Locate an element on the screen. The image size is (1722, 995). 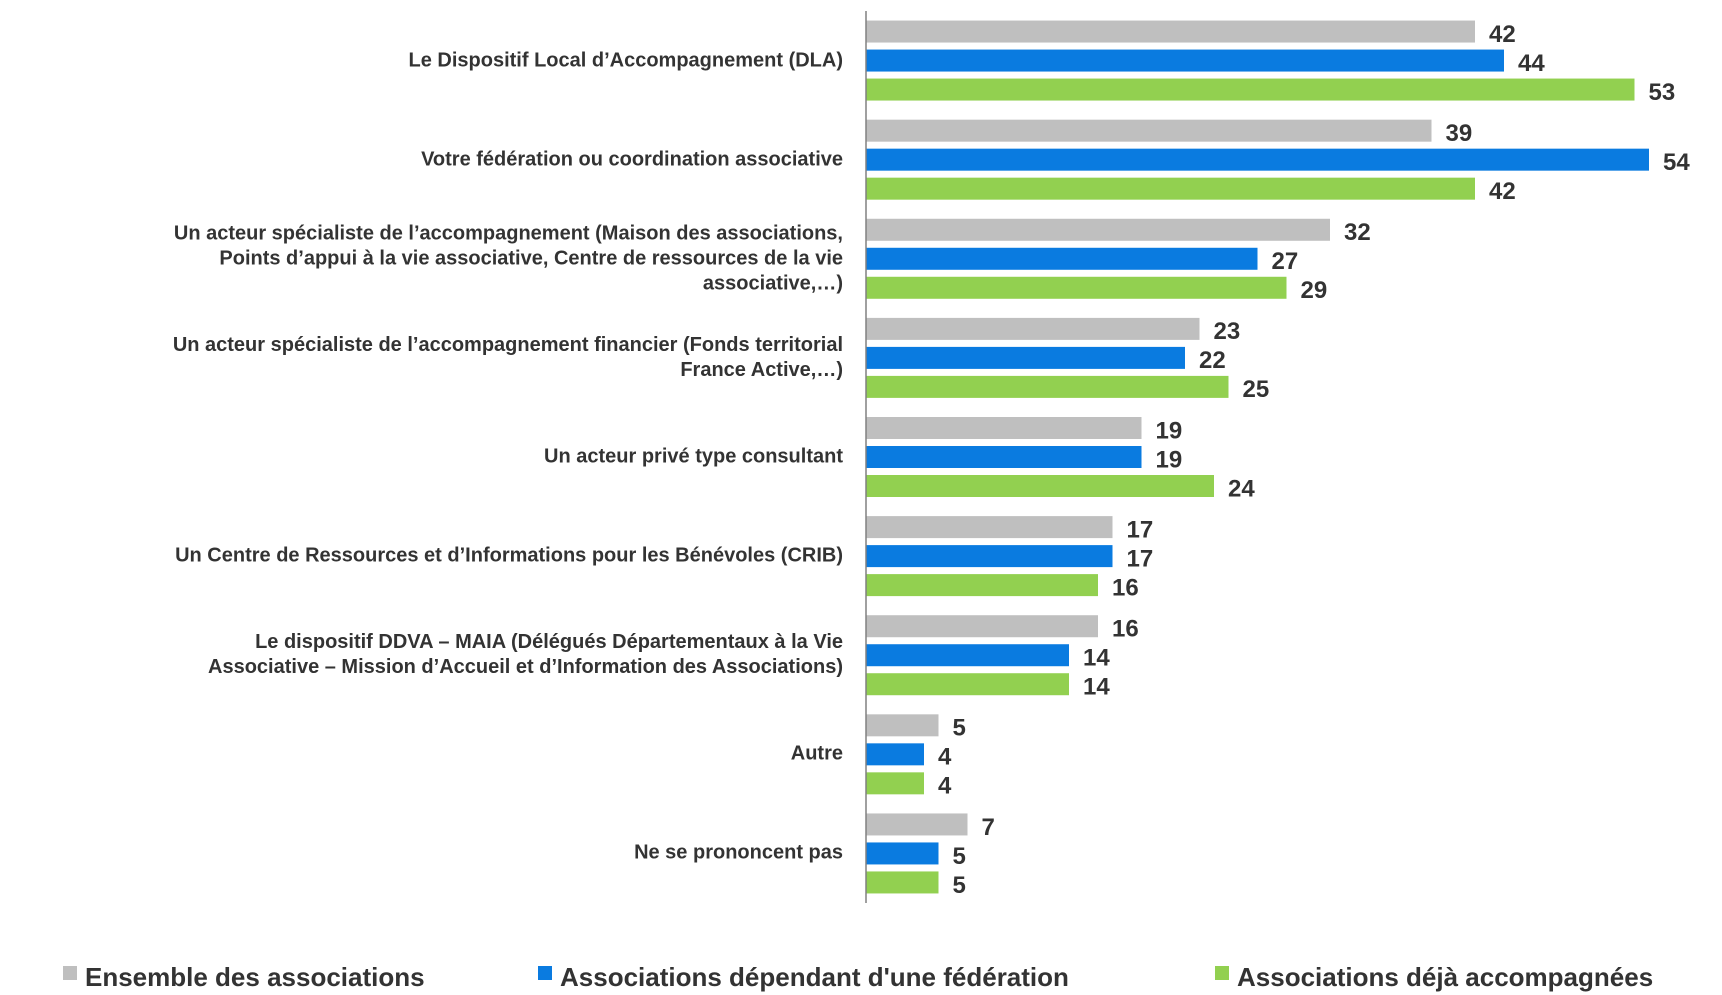
value-label: 24 is located at coordinates (1241, 488).